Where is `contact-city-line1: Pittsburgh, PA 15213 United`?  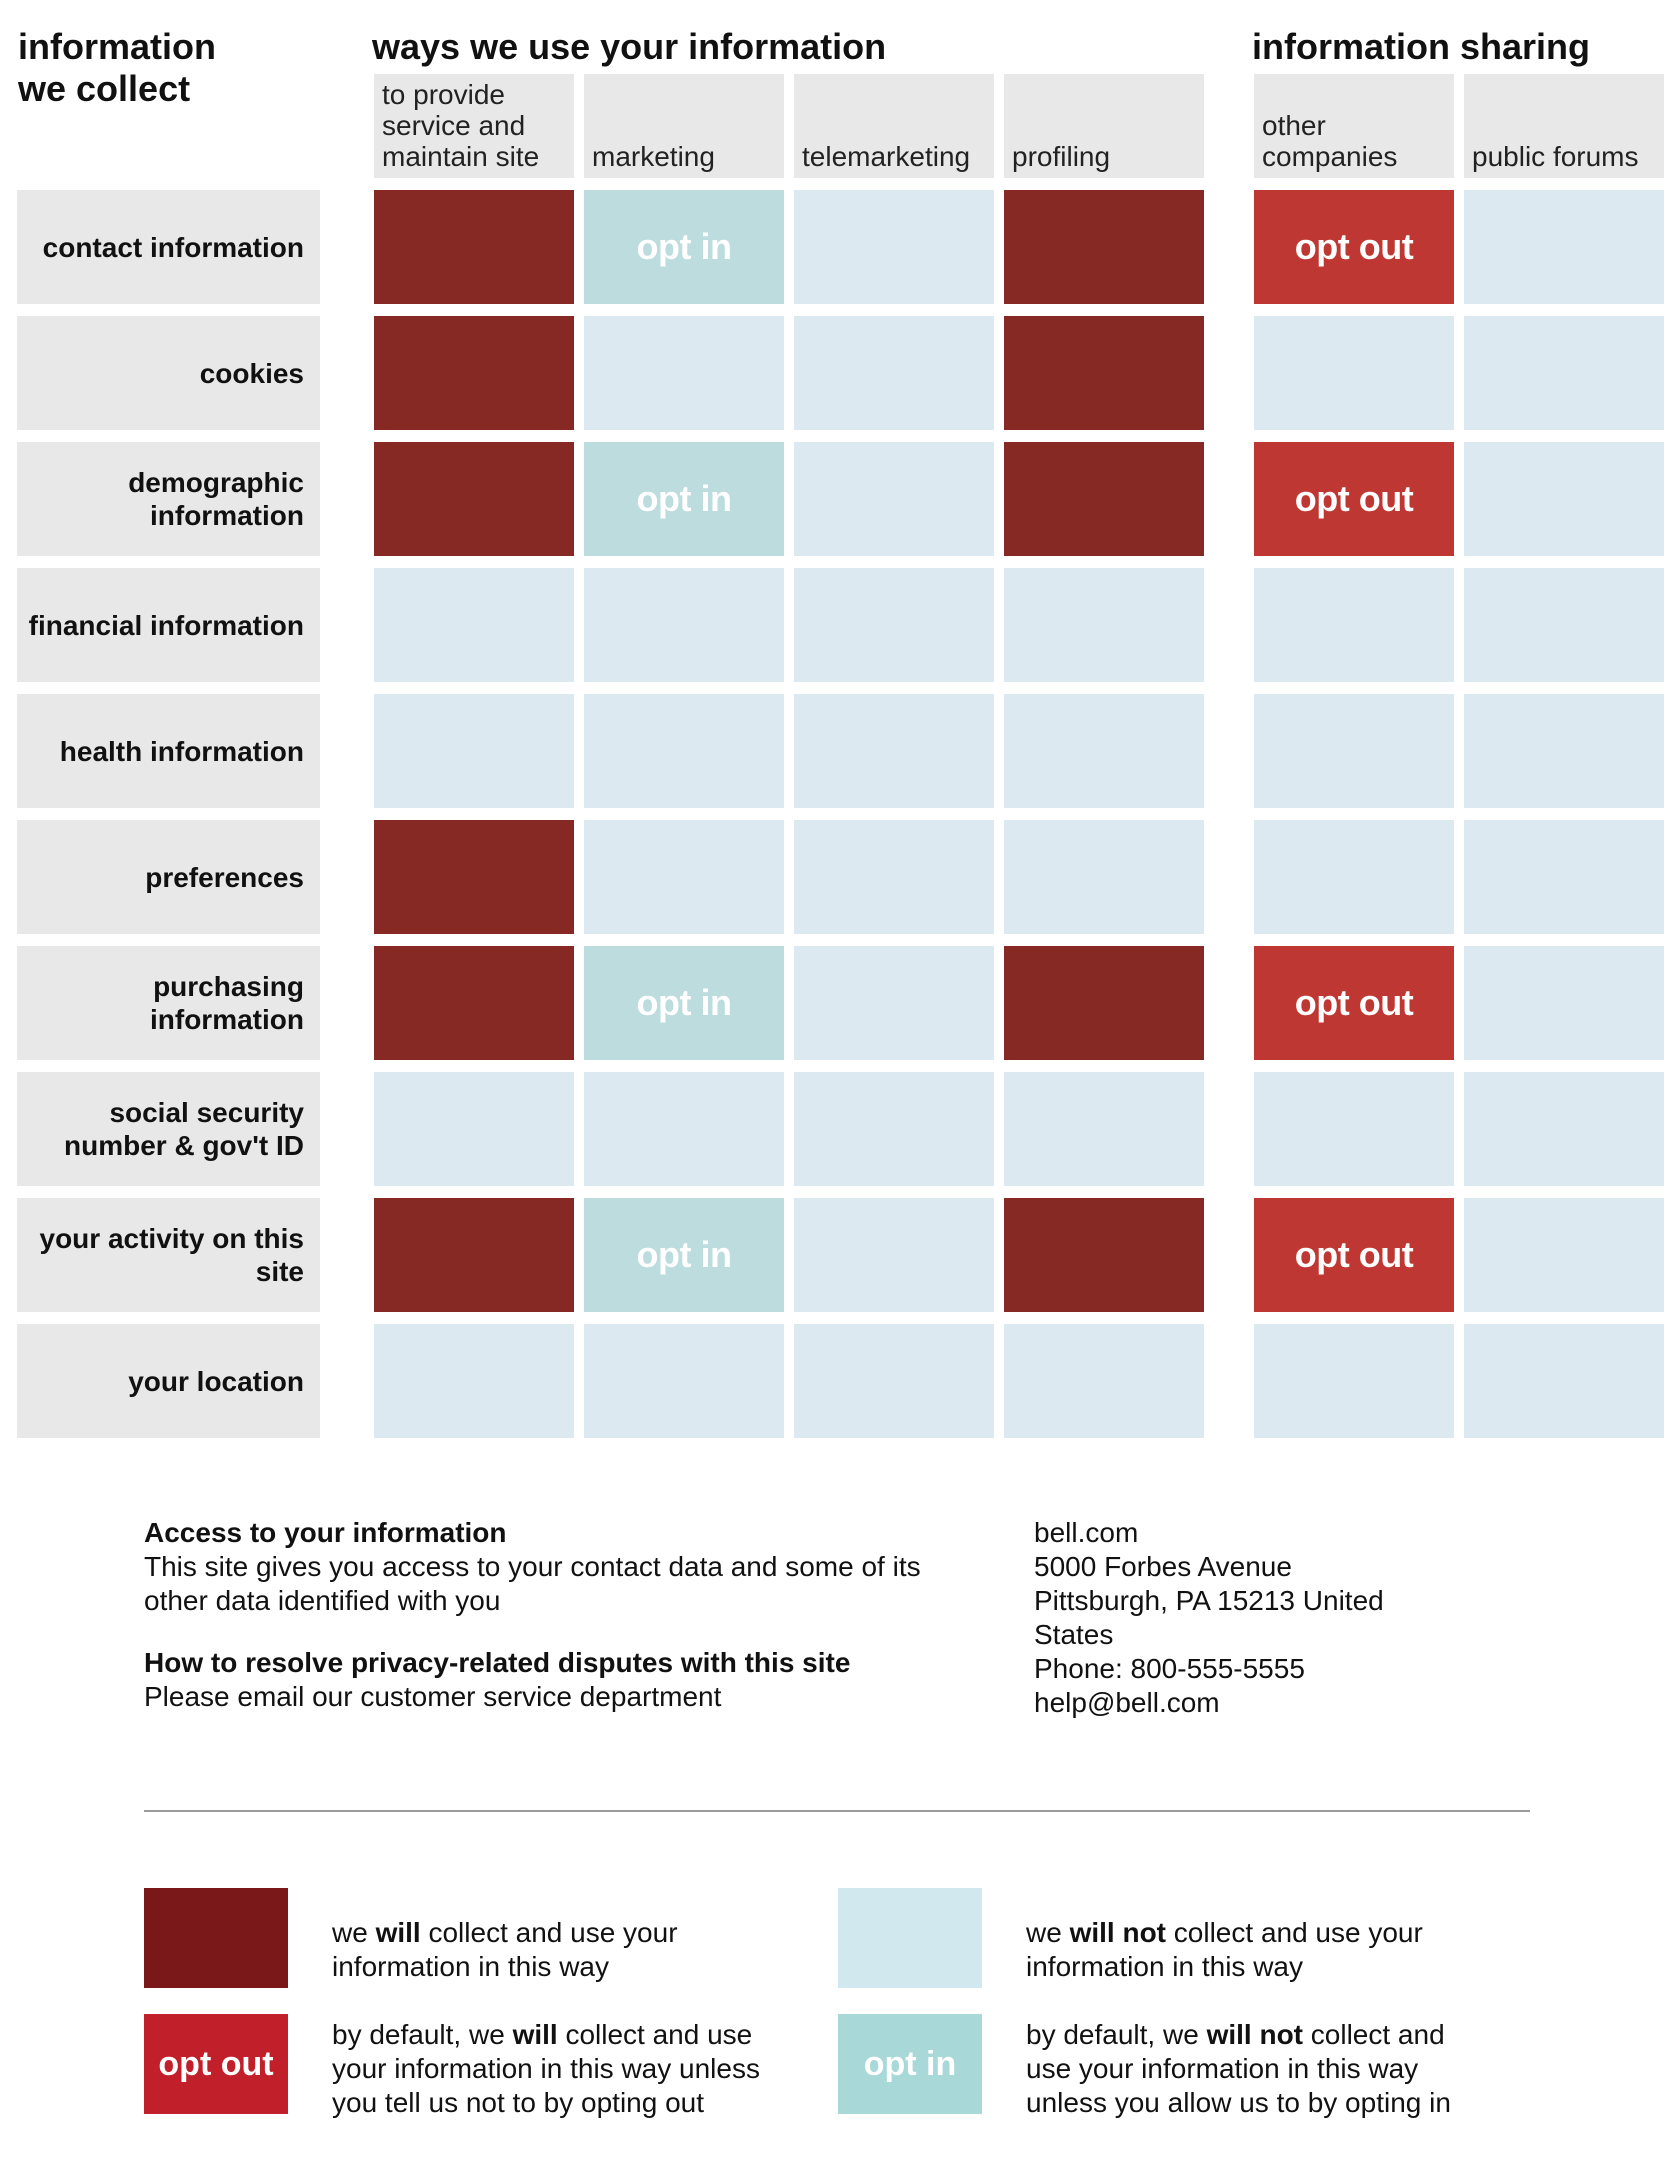 contact-city-line1: Pittsburgh, PA 15213 United is located at coordinates (1209, 1600).